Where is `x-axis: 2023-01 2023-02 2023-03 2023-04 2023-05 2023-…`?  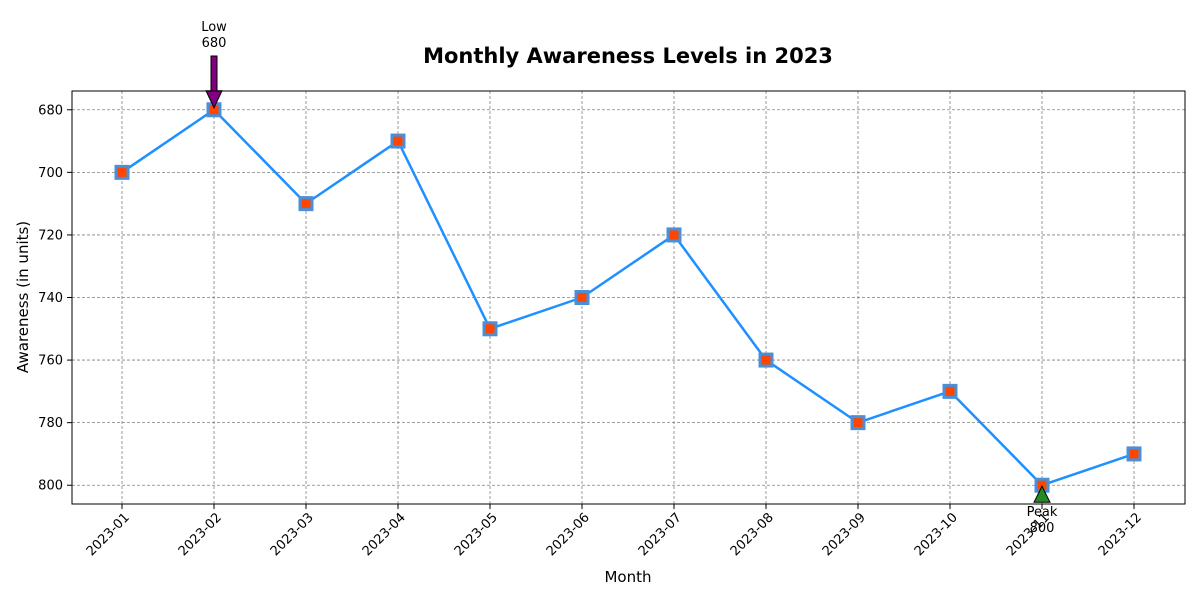 x-axis: 2023-01 2023-02 2023-03 2023-04 2023-05 2023-… is located at coordinates (614, 531).